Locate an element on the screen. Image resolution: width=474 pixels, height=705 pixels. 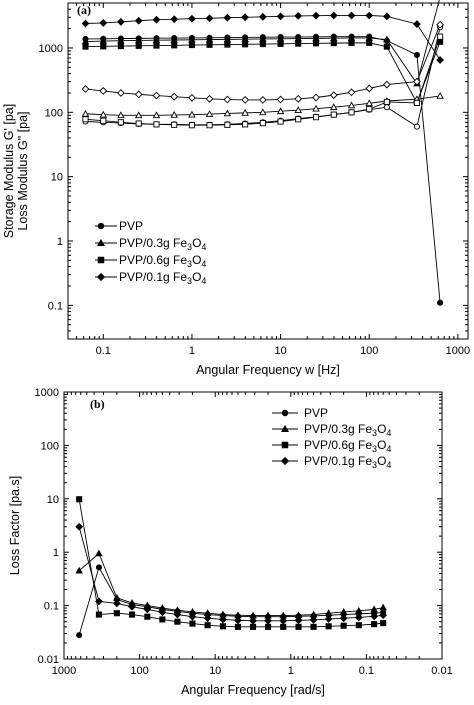
y-axis-label-loss: Loss Modulus G" [pa] is located at coordinates (23, 170).